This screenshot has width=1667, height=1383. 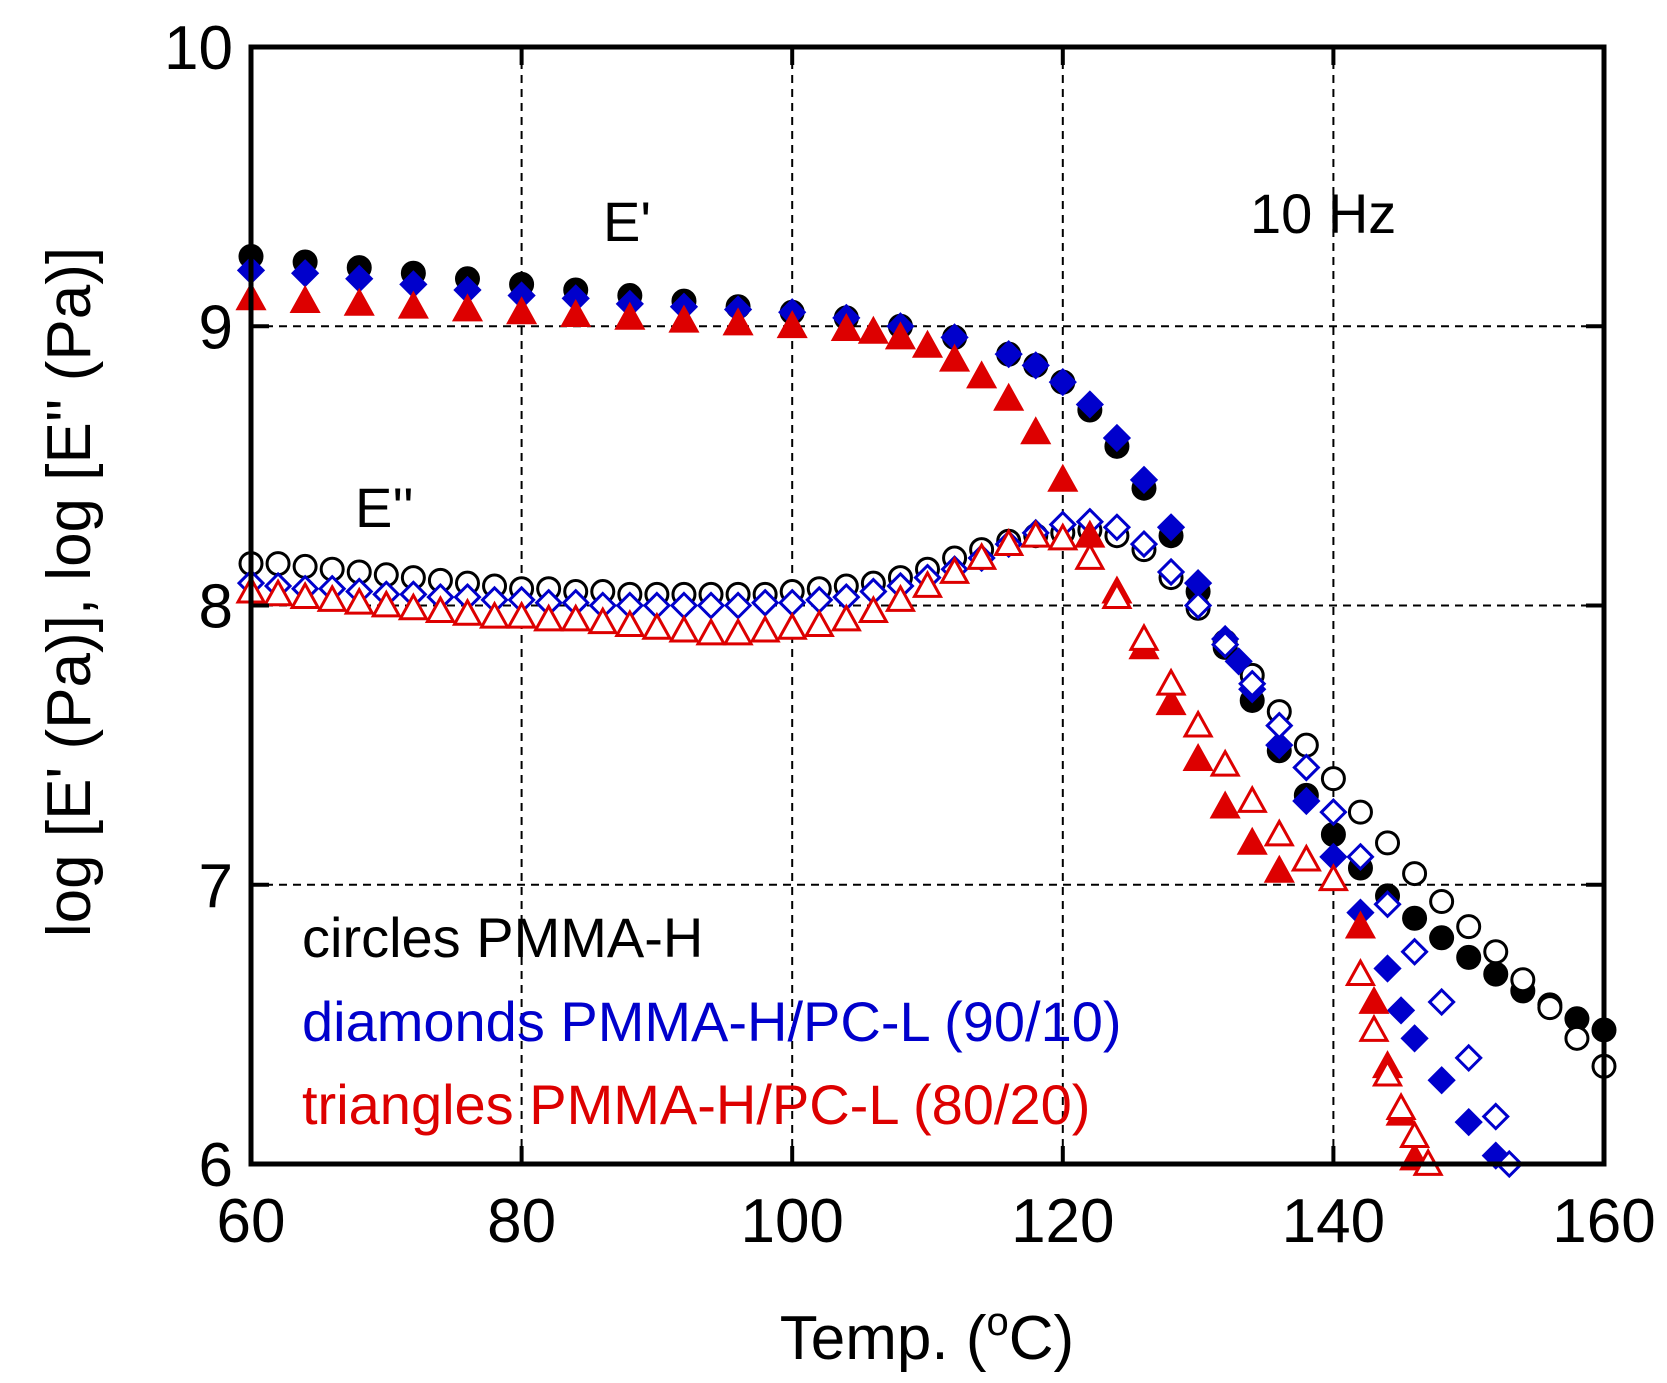 What do you see at coordinates (1323, 213) in the screenshot?
I see `annotation-frequency: 10 Hz` at bounding box center [1323, 213].